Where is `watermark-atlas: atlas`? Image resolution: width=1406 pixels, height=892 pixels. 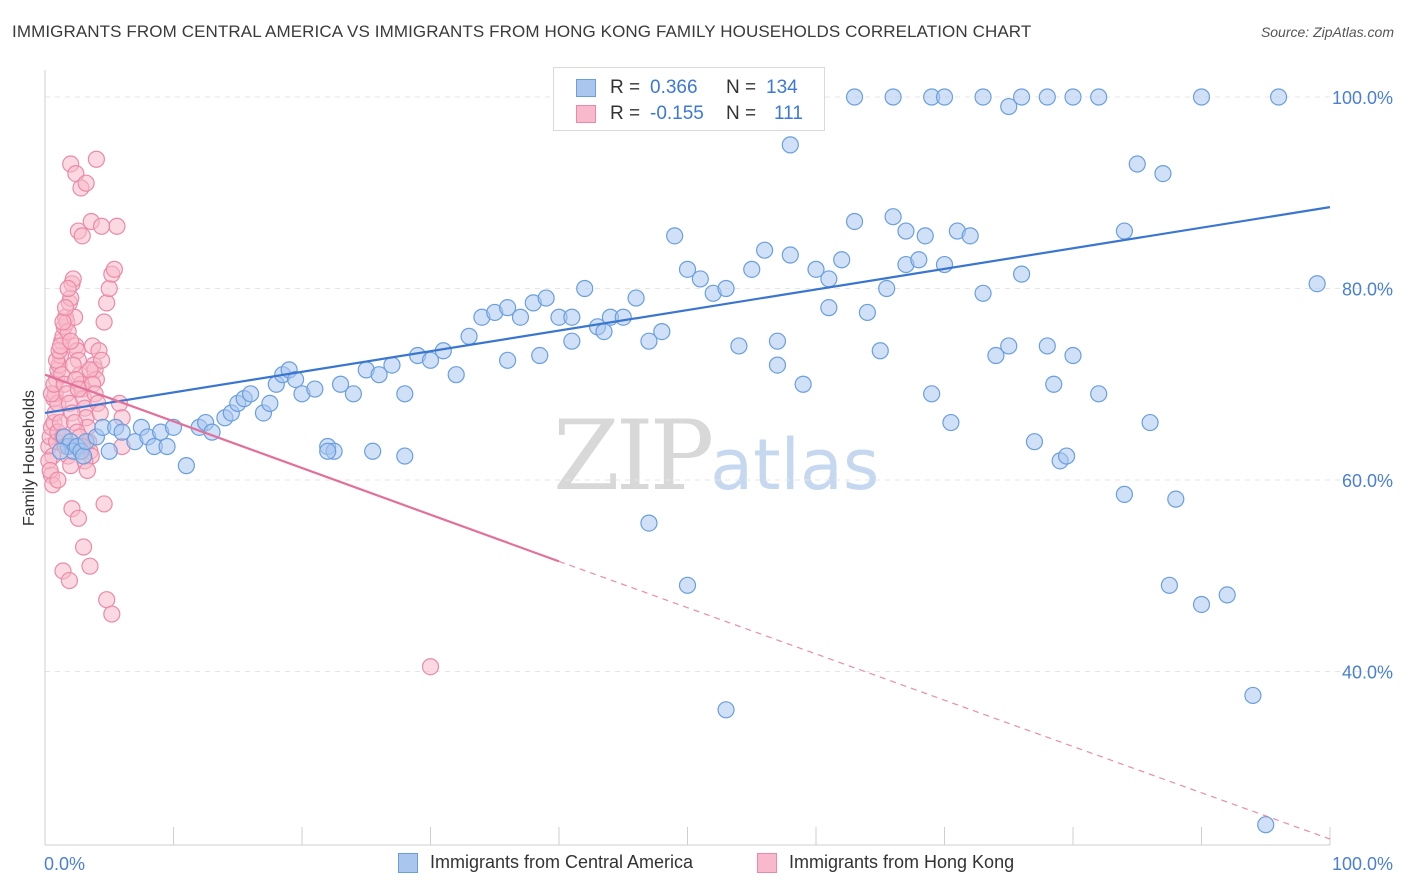
watermark-atlas: atlas is located at coordinates (795, 465).